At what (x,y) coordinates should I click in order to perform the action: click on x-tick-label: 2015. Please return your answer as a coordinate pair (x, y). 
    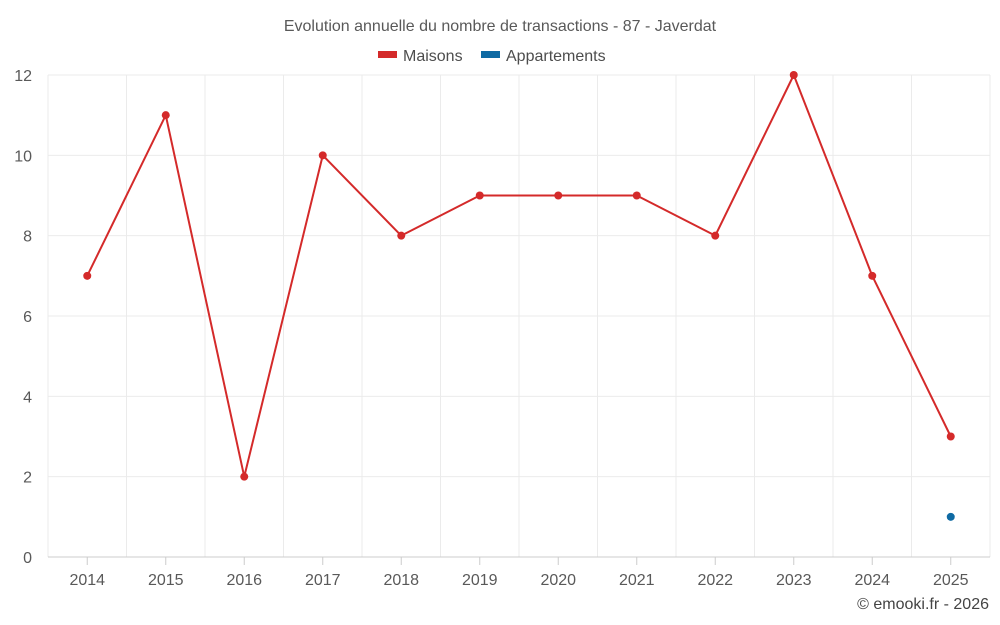
    Looking at the image, I should click on (166, 580).